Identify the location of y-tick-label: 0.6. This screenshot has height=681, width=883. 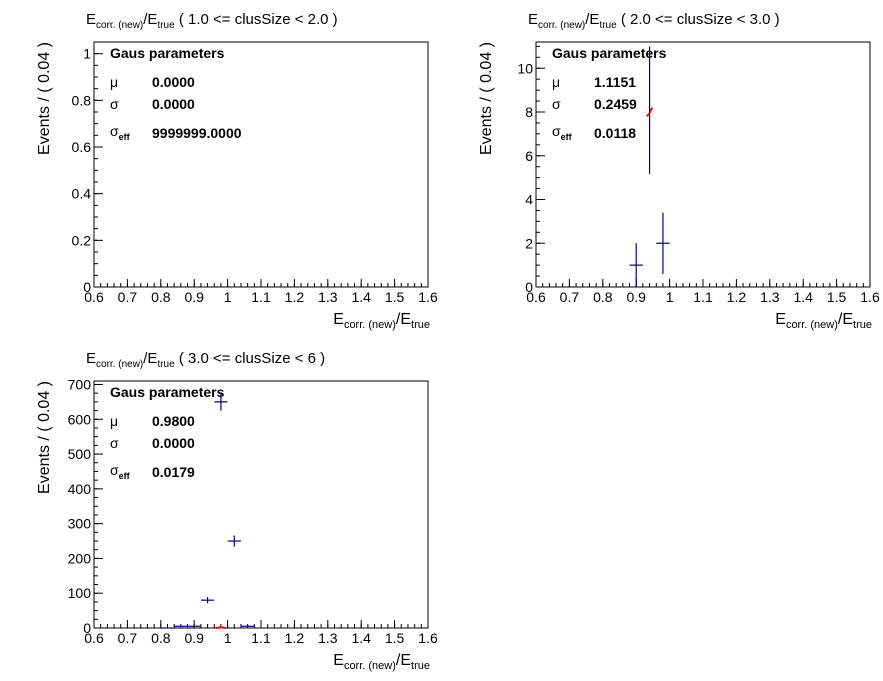
(82, 147).